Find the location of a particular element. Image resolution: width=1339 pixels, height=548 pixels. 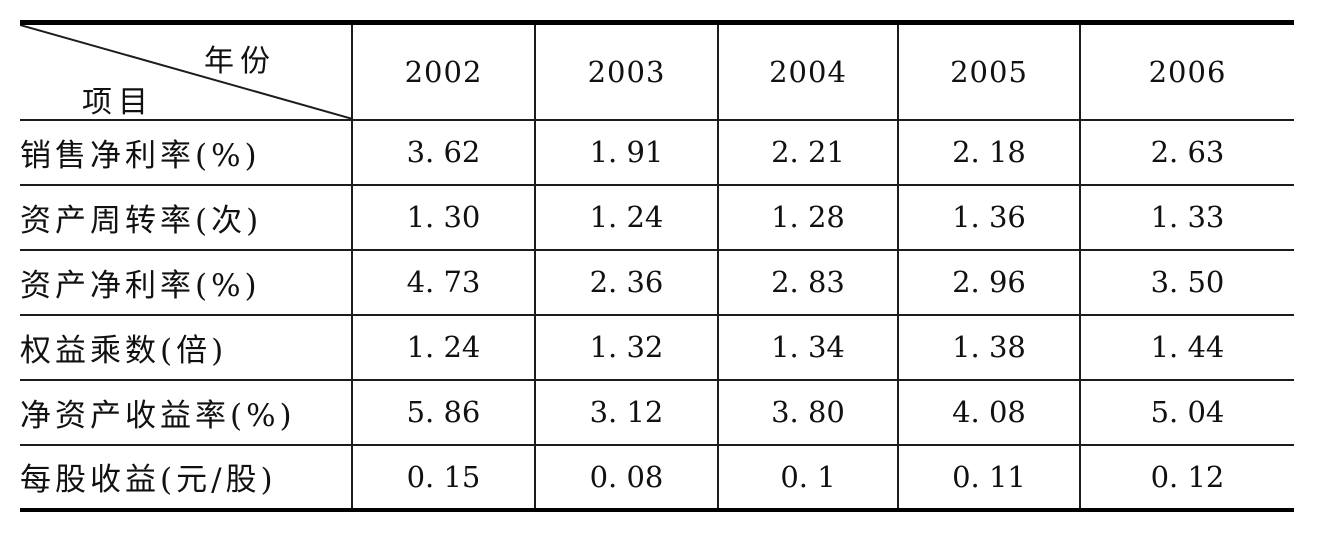

year-header-2004: 2004 is located at coordinates (808, 71).